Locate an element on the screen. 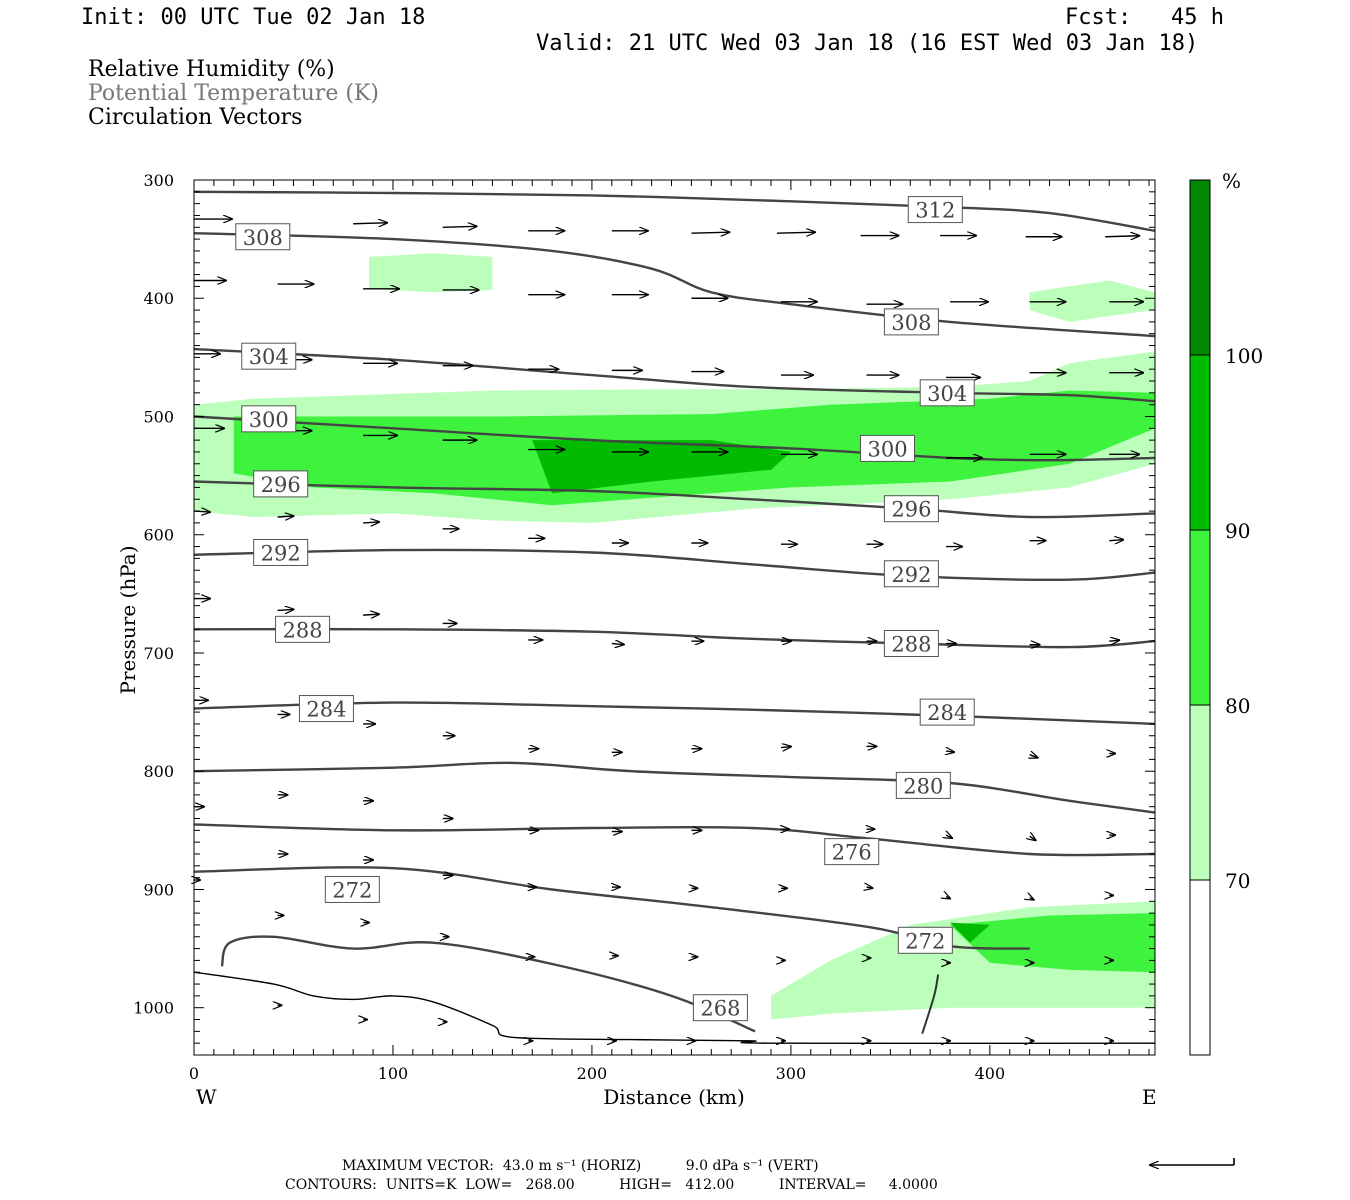  init-time: Init: 00 UTC Tue 02 Jan 18 is located at coordinates (253, 17).